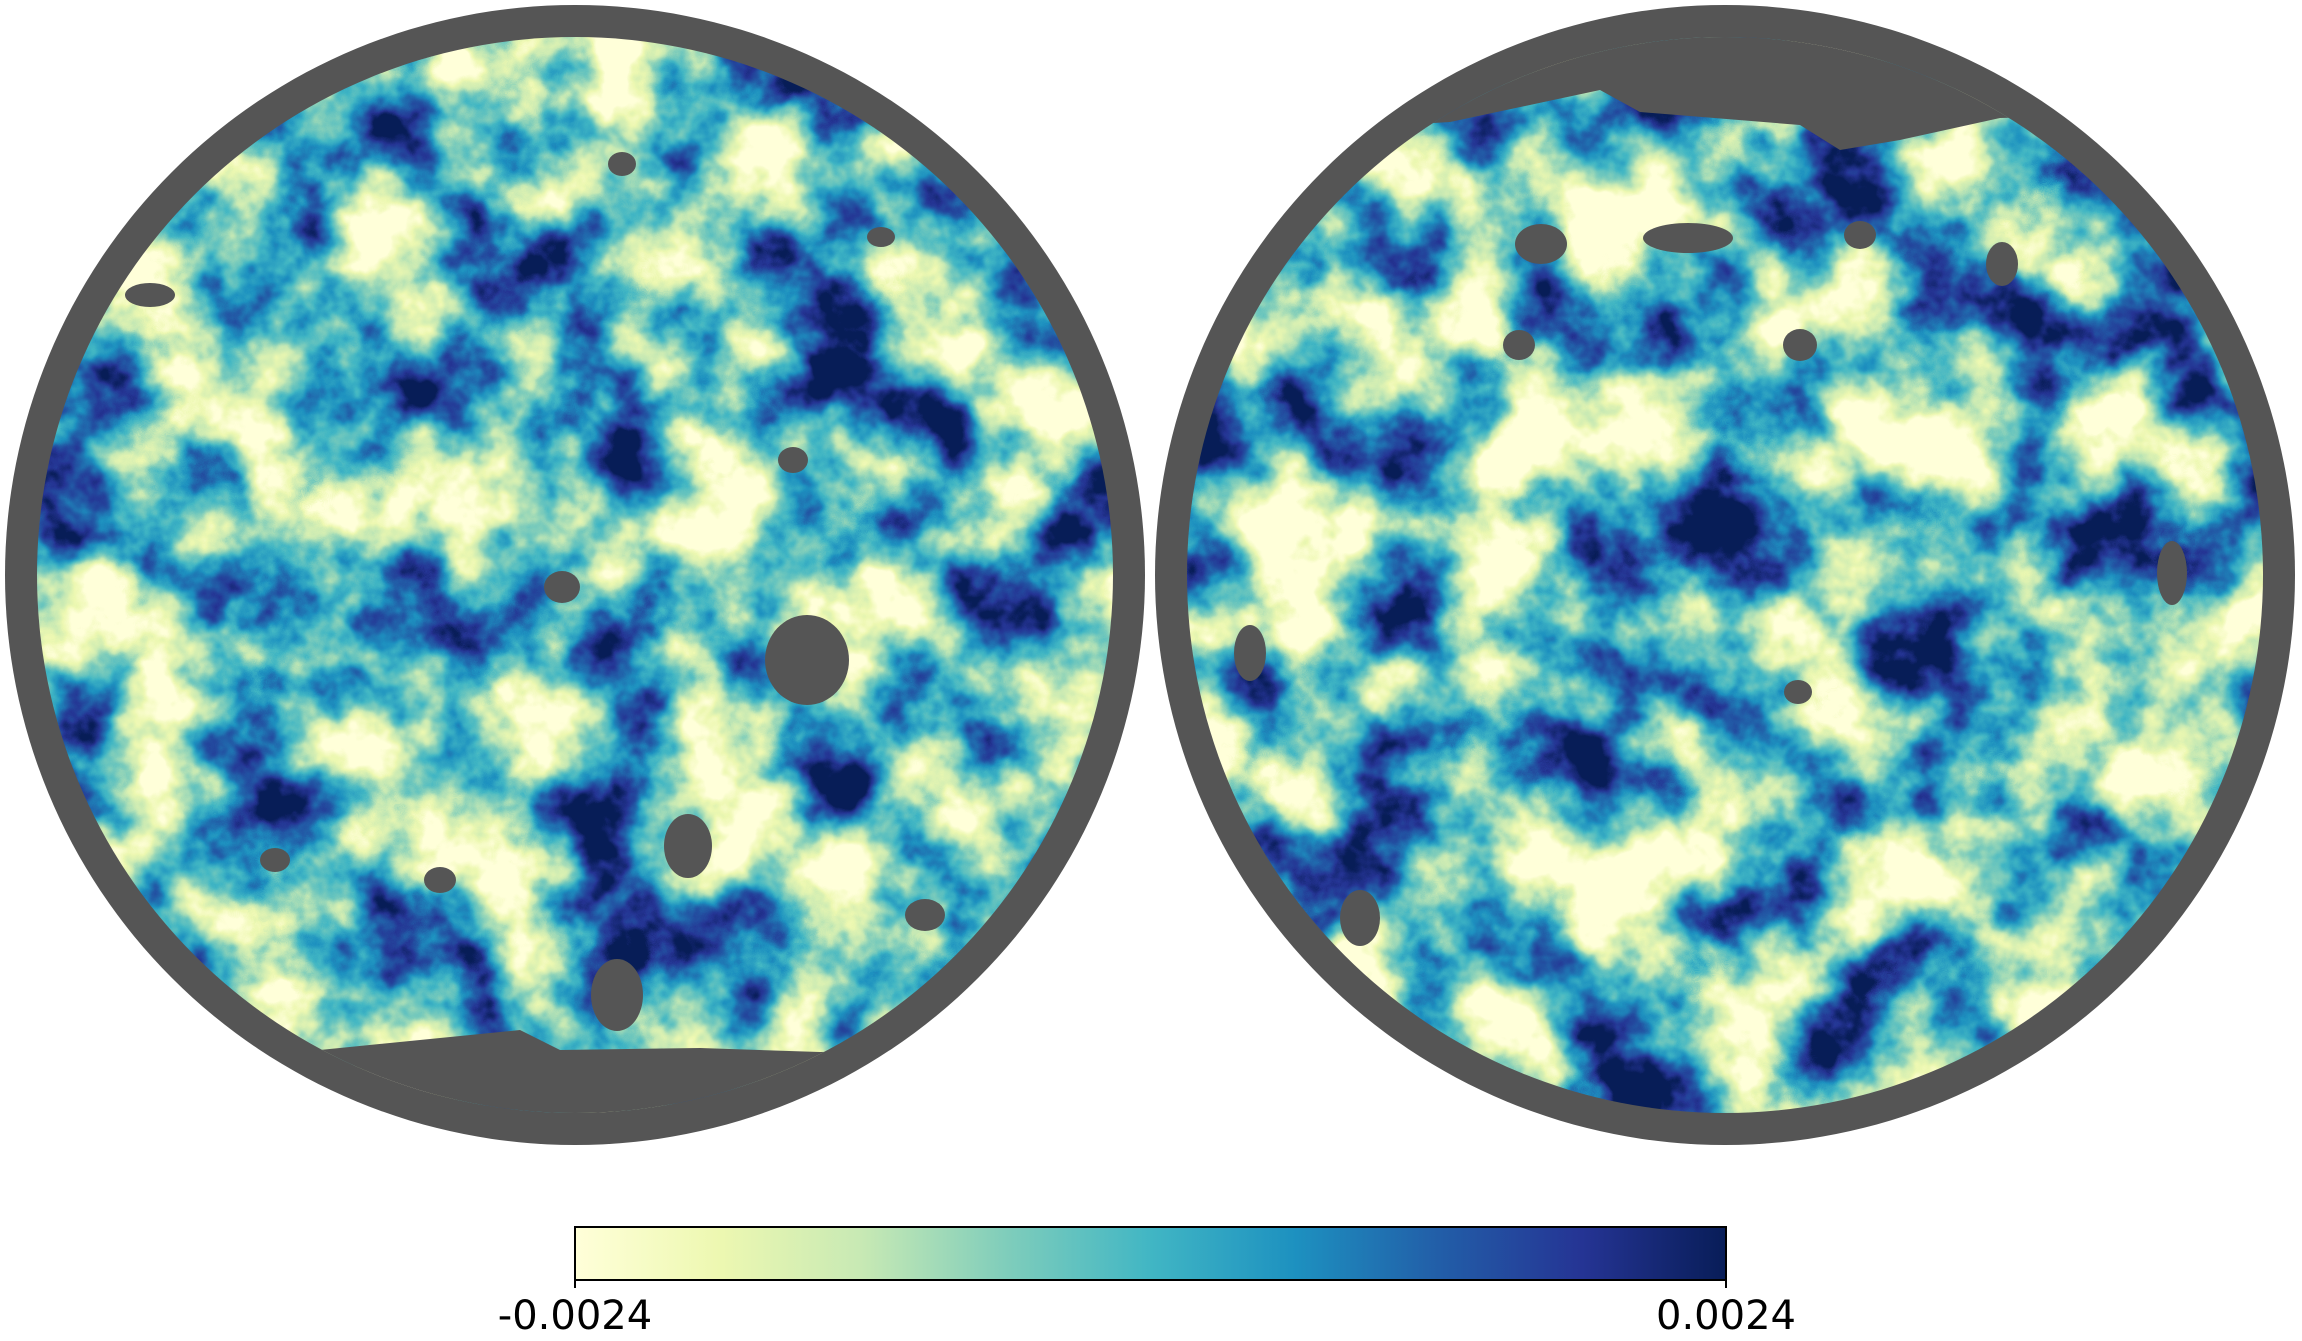 The height and width of the screenshot is (1341, 2302). What do you see at coordinates (575, 1316) in the screenshot?
I see `tick-label: -0.0024` at bounding box center [575, 1316].